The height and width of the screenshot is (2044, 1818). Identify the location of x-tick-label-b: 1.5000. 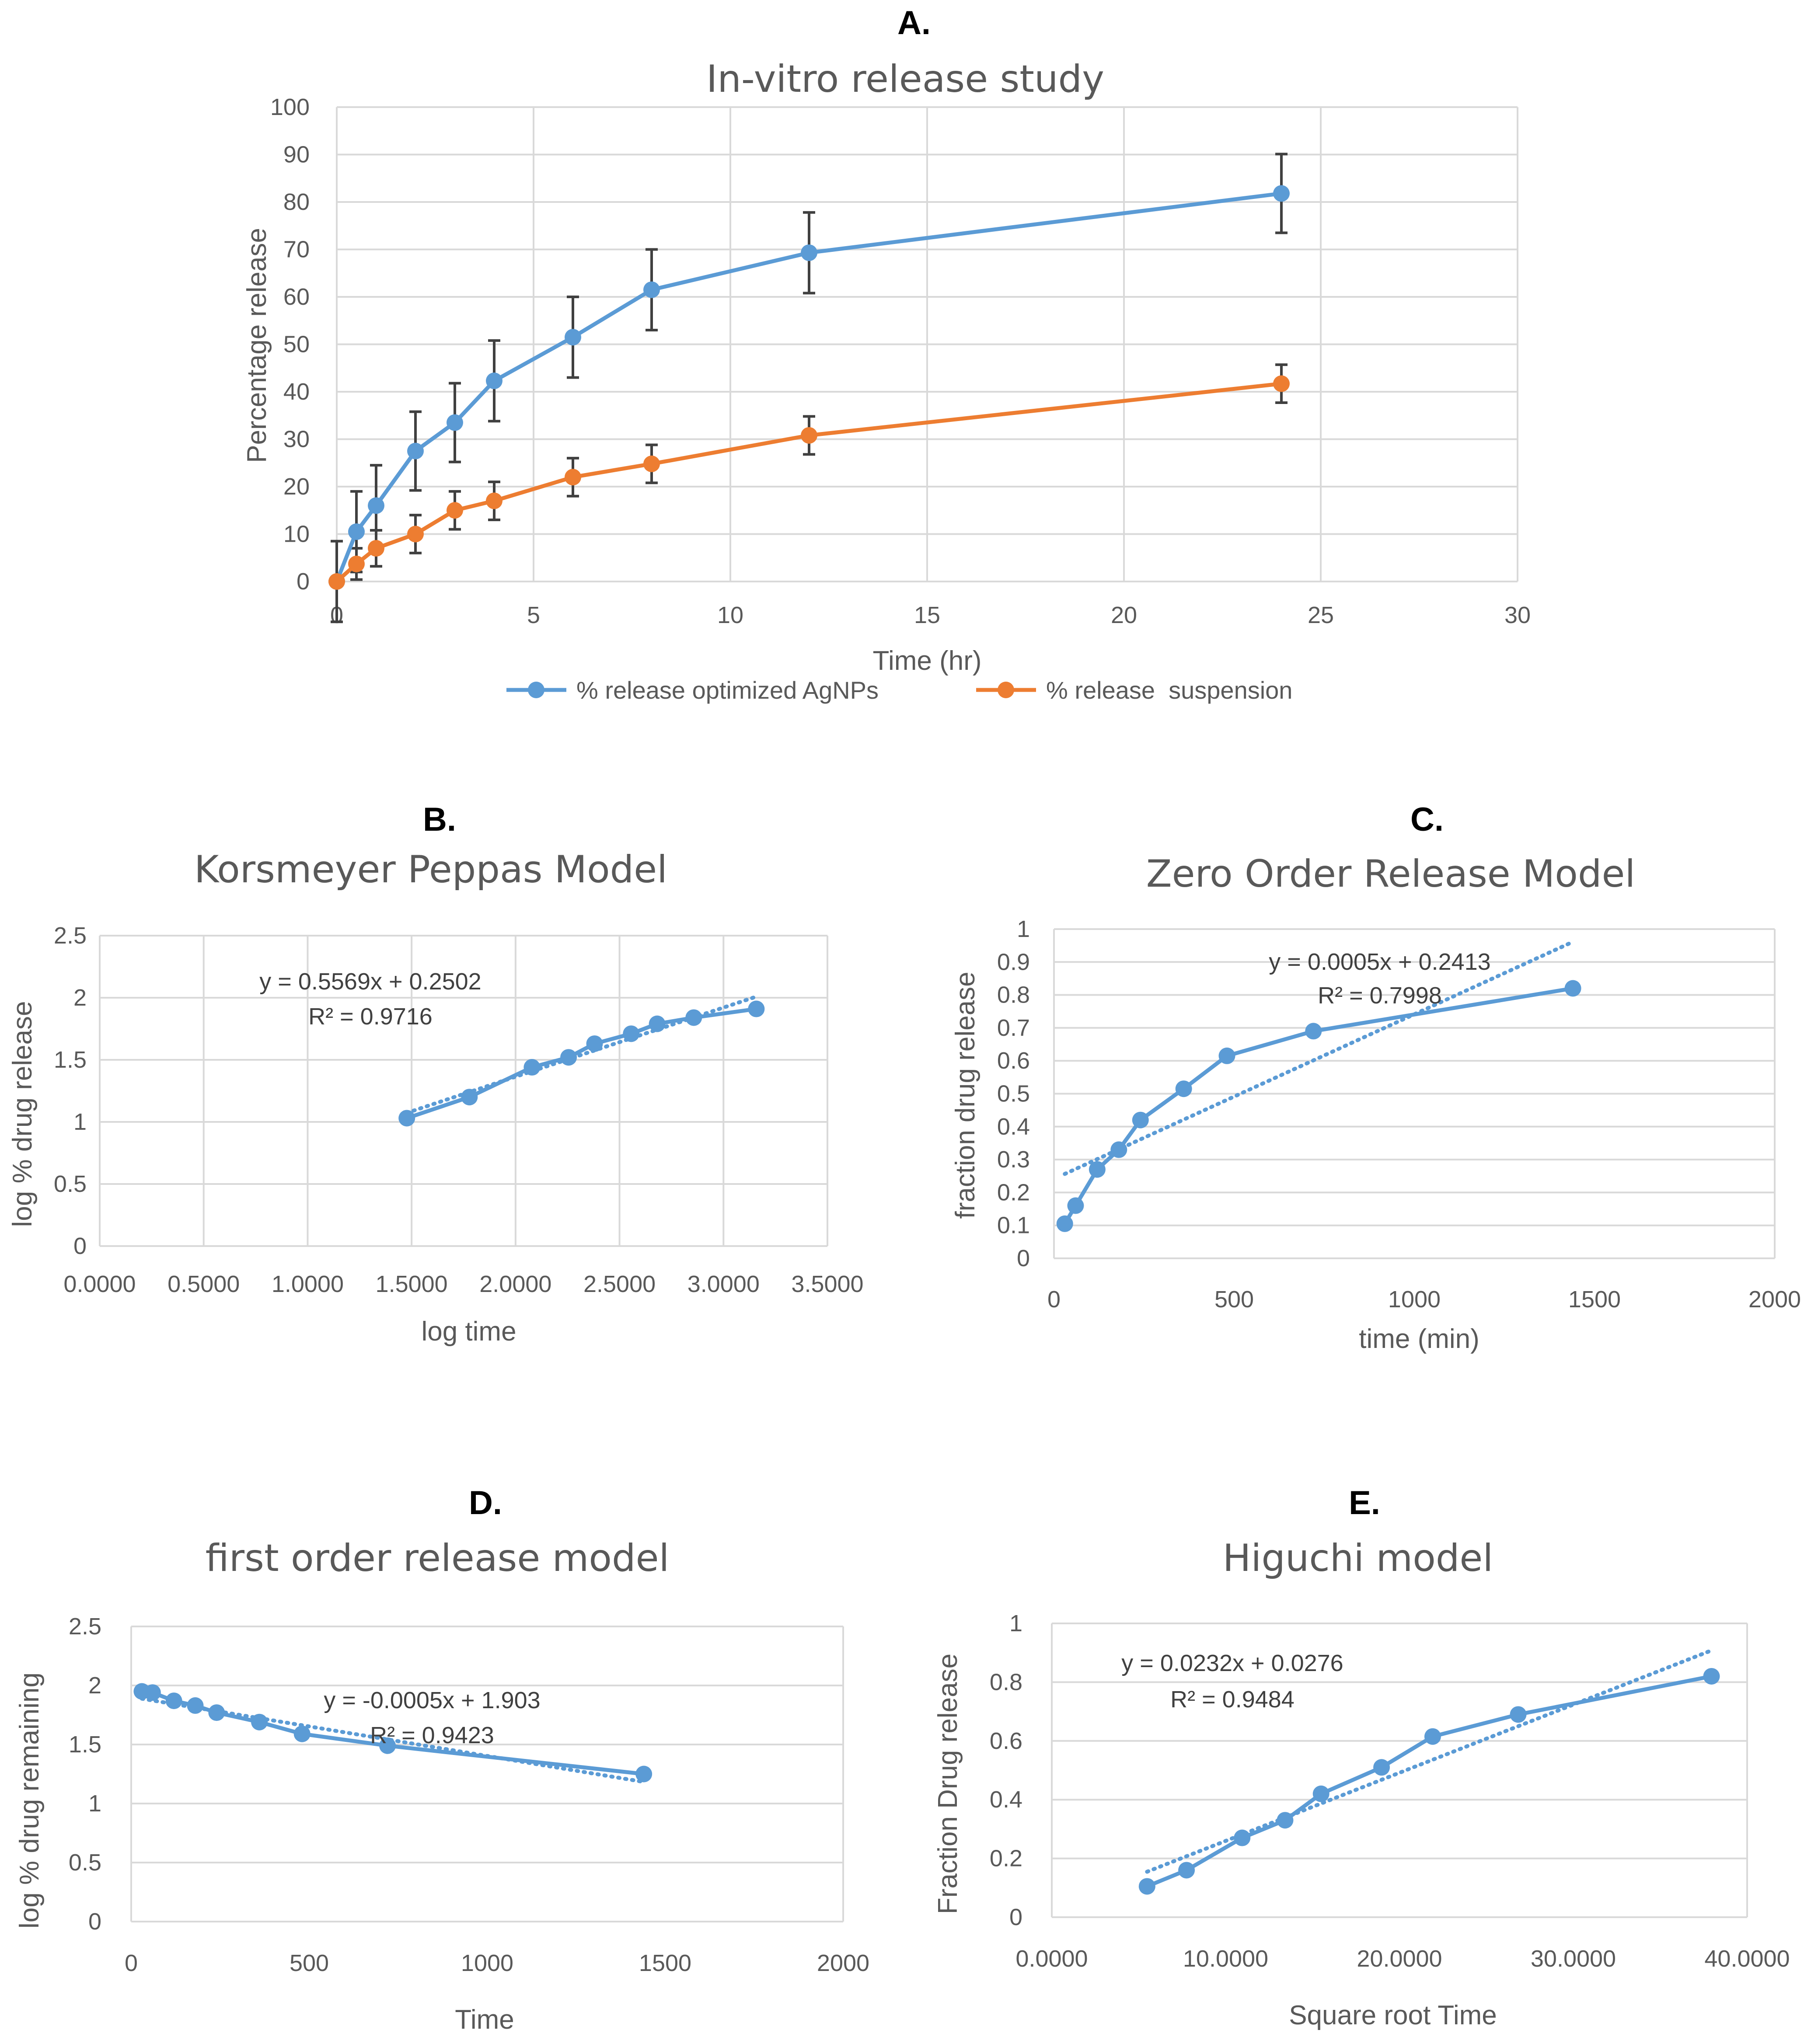
(412, 1284).